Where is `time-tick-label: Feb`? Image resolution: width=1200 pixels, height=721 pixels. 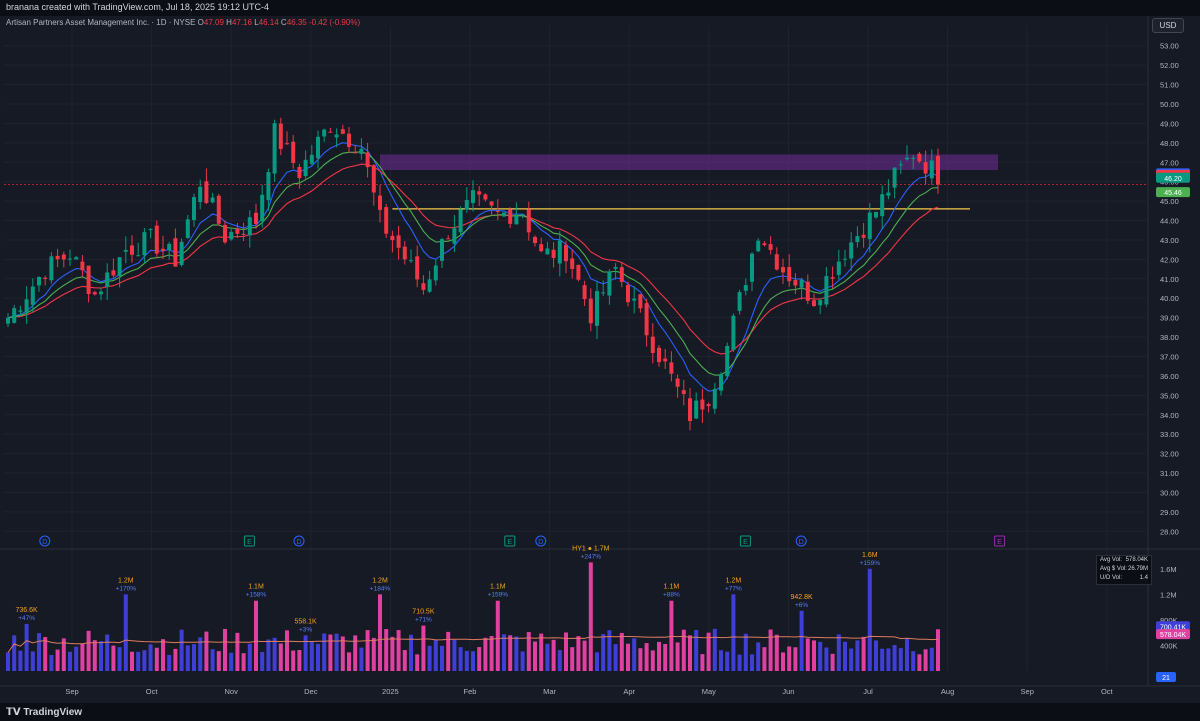
time-tick-label: Feb is located at coordinates (470, 691).